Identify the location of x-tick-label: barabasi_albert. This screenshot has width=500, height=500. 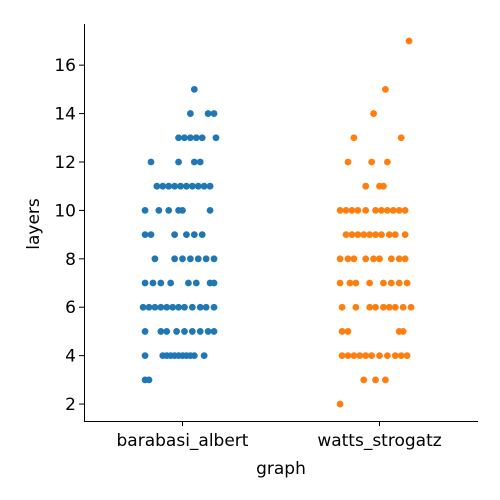
(183, 441).